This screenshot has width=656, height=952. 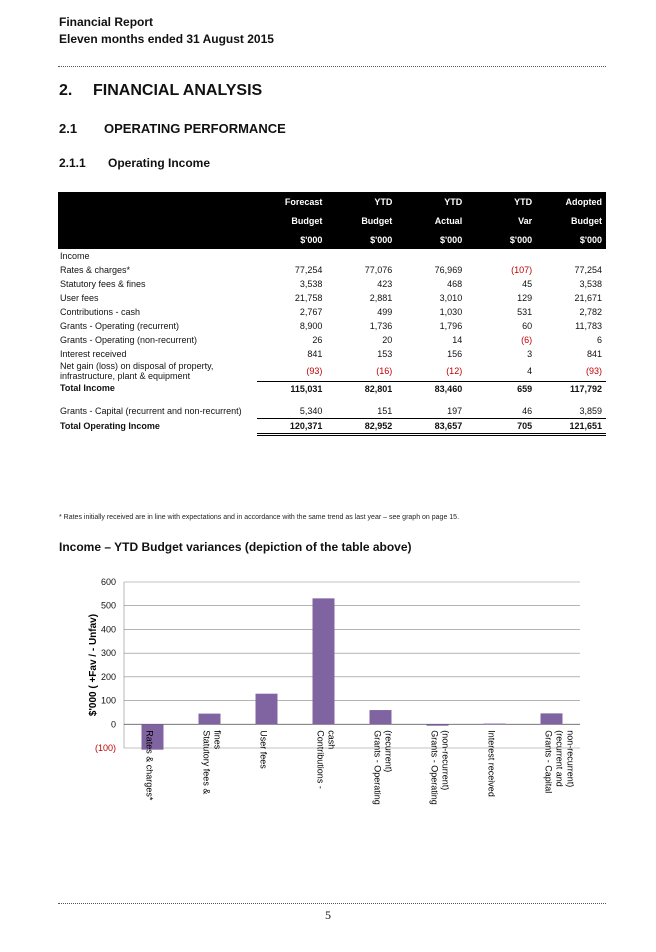 What do you see at coordinates (306, 388) in the screenshot?
I see `cell-value: 115,031` at bounding box center [306, 388].